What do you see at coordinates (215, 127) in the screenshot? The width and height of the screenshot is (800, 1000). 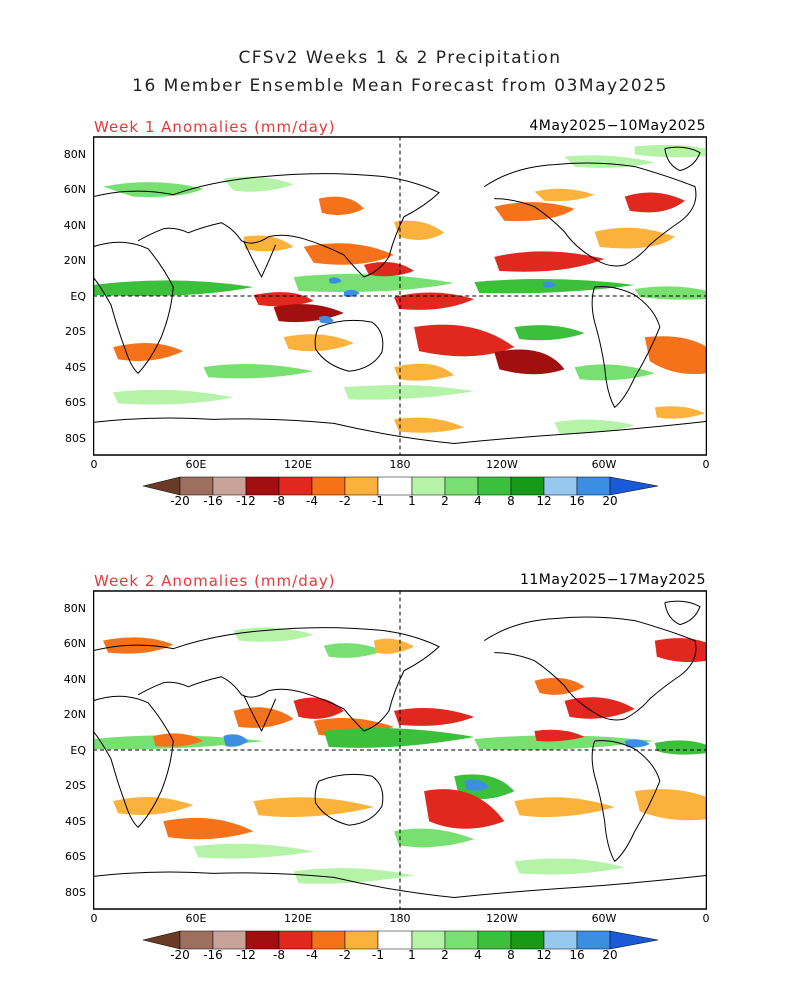 I see `panel1-title: Week 1 Anomalies (mm/day)` at bounding box center [215, 127].